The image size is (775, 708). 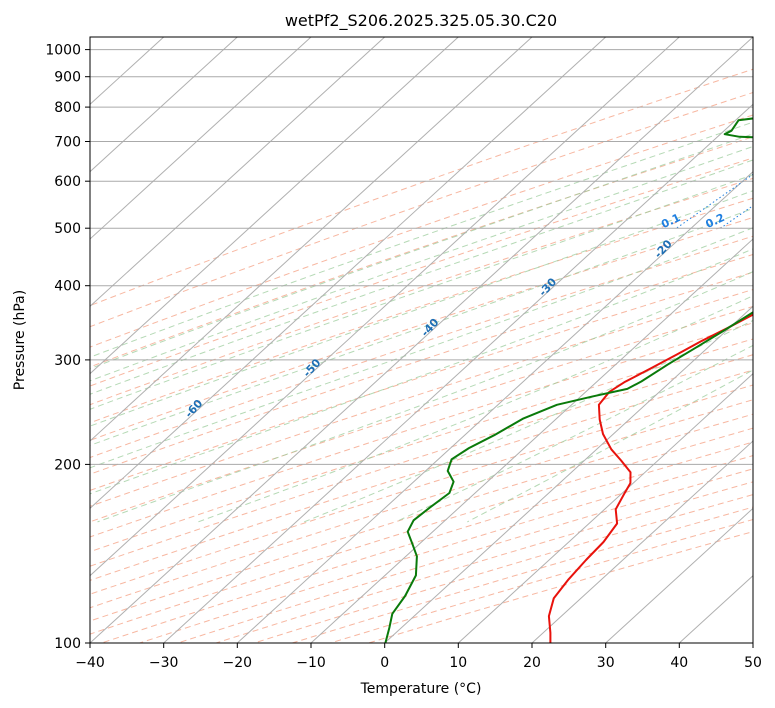 I want to click on isotherm-label: -30, so click(x=547, y=287).